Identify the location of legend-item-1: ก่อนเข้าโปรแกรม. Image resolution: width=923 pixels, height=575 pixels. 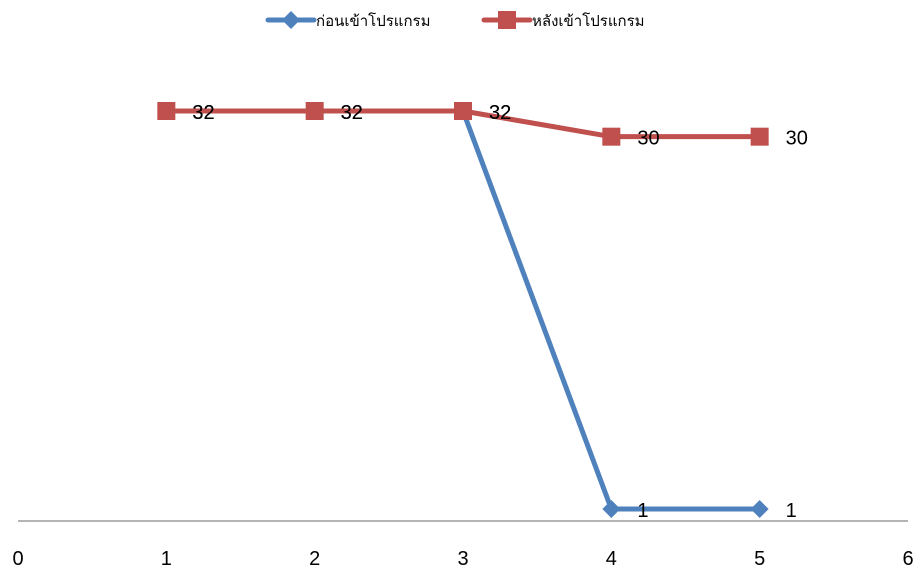
(347, 20).